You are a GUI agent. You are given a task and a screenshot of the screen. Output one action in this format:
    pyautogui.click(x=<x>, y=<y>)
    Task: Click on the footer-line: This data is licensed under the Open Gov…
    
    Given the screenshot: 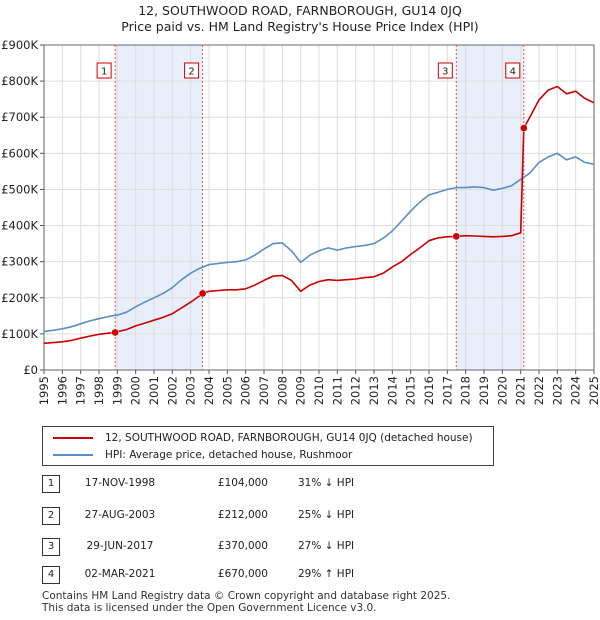 What is the action you would take?
    pyautogui.click(x=209, y=608)
    